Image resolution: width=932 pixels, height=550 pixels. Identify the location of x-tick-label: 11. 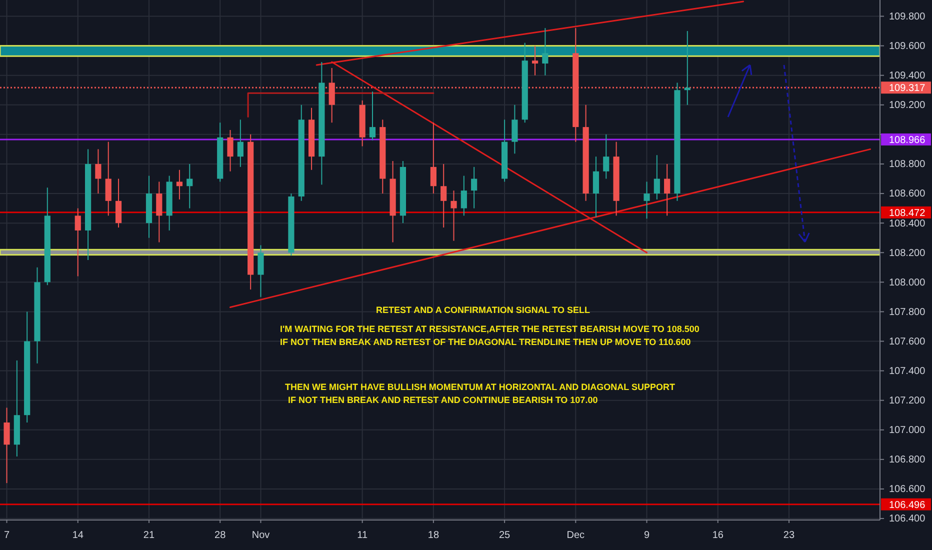
(362, 536).